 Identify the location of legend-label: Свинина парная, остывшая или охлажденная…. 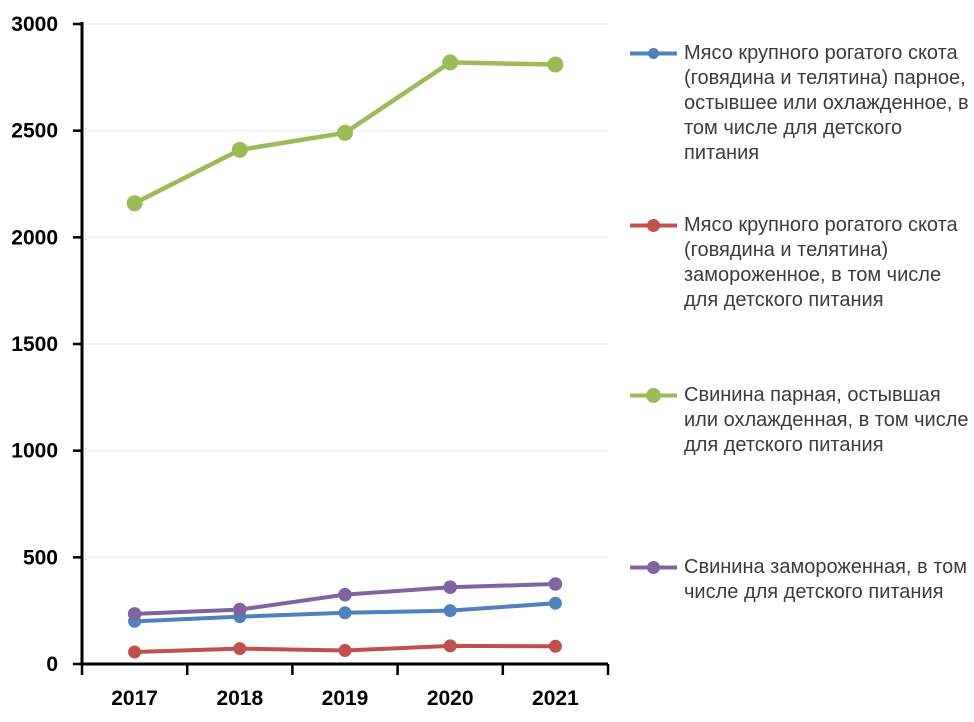
(826, 420).